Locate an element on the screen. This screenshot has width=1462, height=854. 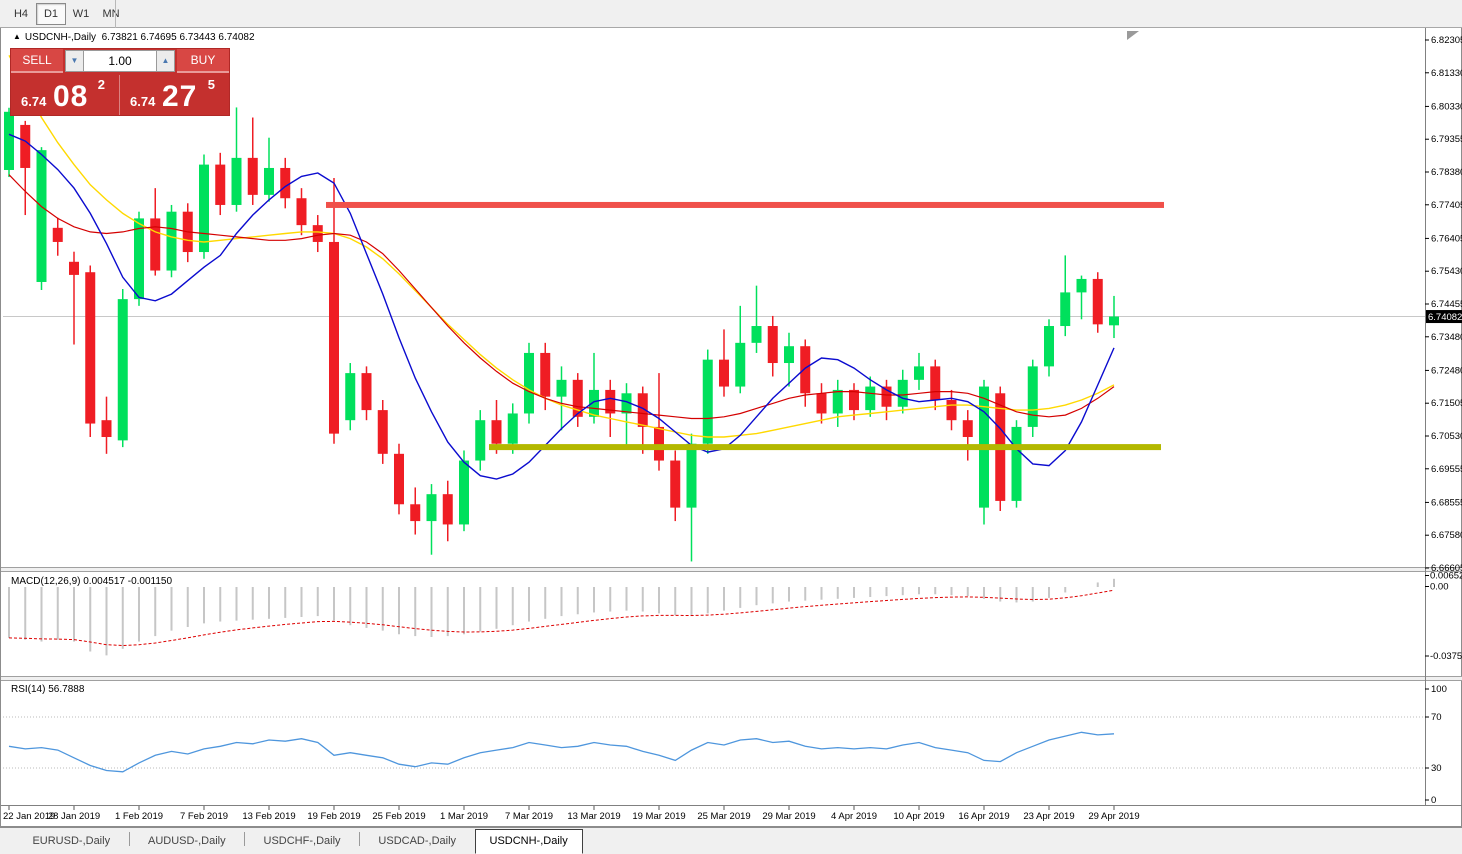
timeframe-button-h4: H4 is located at coordinates (21, 14).